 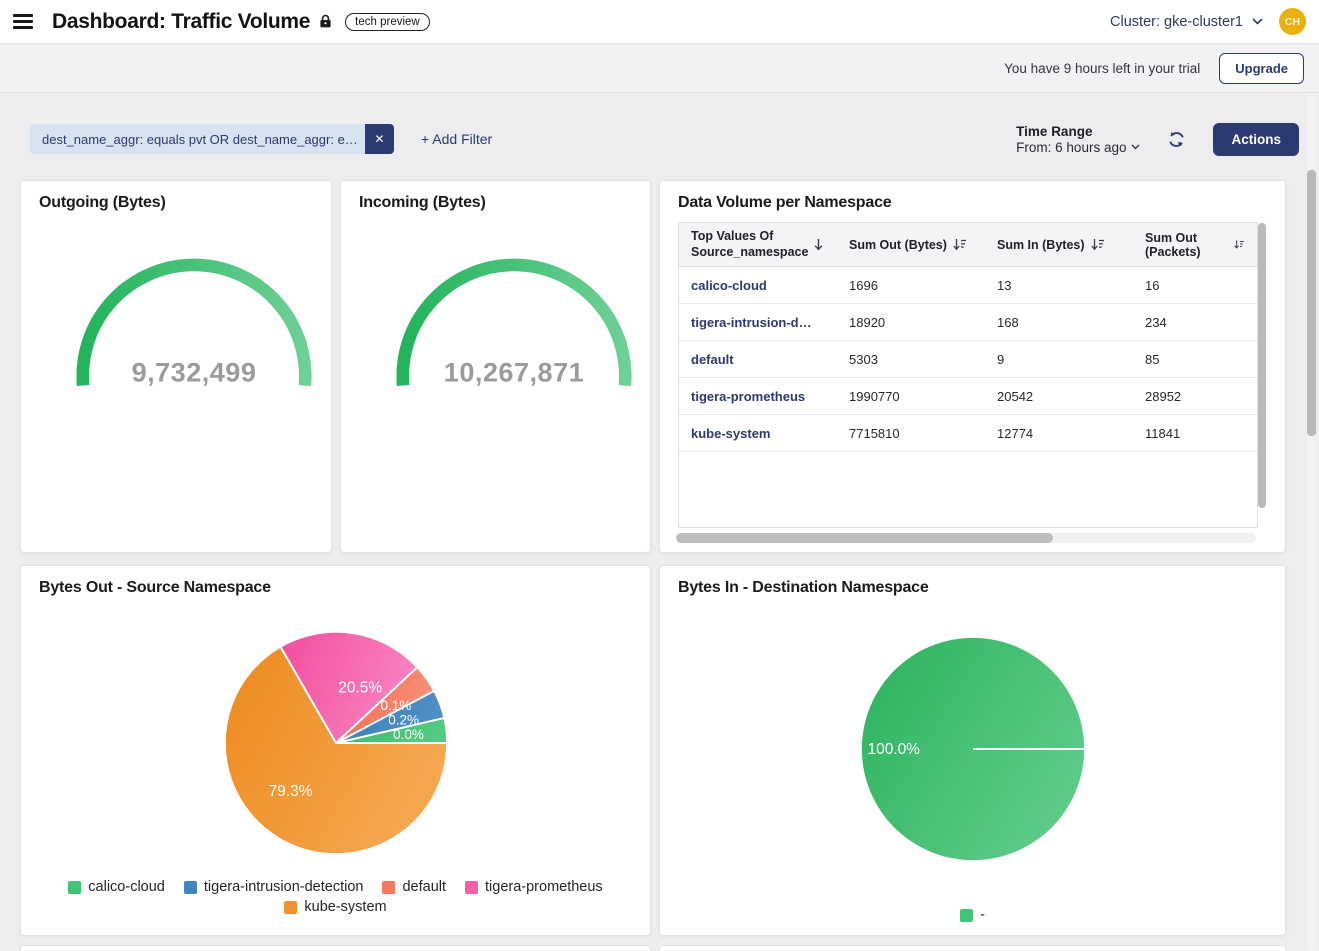 What do you see at coordinates (1163, 433) in the screenshot?
I see `sum-out-packets-cell: 11841` at bounding box center [1163, 433].